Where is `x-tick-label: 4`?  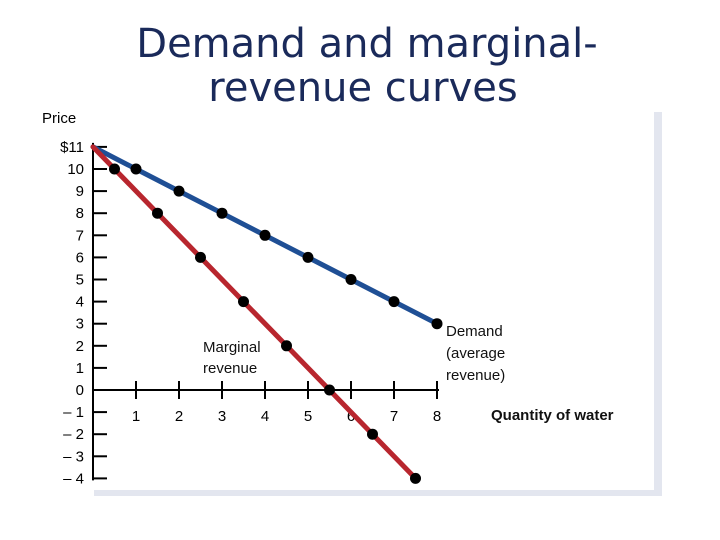
x-tick-label: 4 is located at coordinates (265, 416).